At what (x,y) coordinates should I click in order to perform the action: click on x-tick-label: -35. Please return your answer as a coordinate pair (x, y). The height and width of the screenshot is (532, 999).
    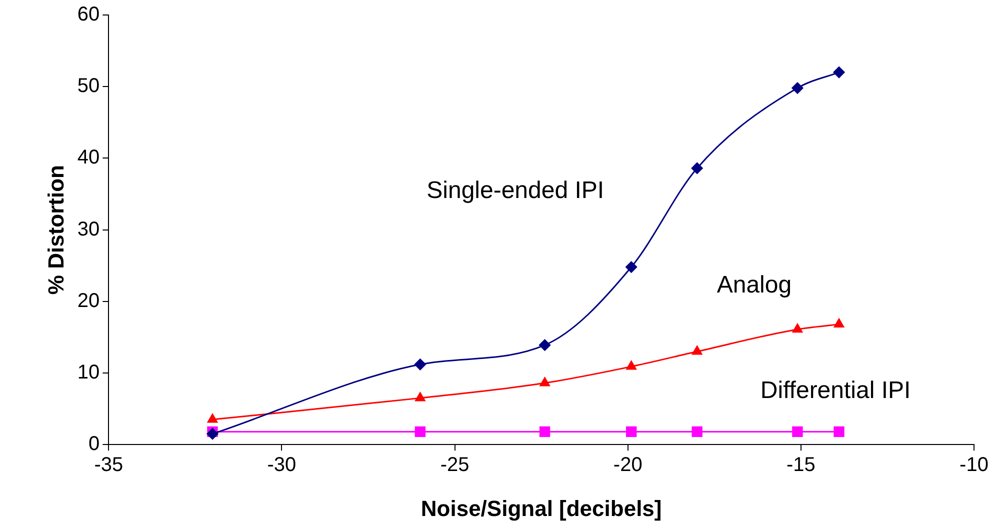
    Looking at the image, I should click on (109, 465).